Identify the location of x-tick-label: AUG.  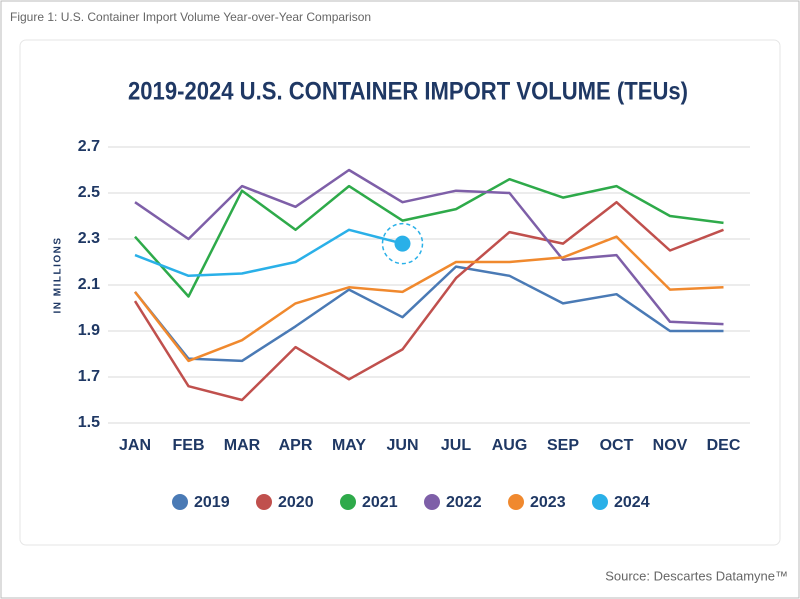
(510, 445).